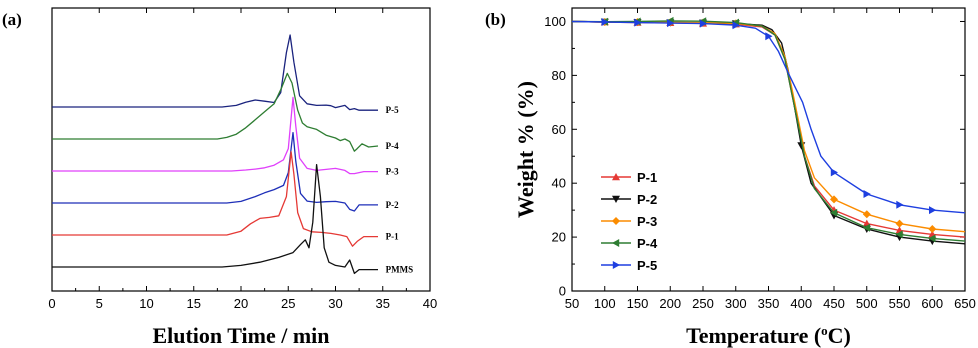 This screenshot has width=978, height=348. Describe the element at coordinates (834, 303) in the screenshot. I see `x-tick-label-b: 450` at that location.